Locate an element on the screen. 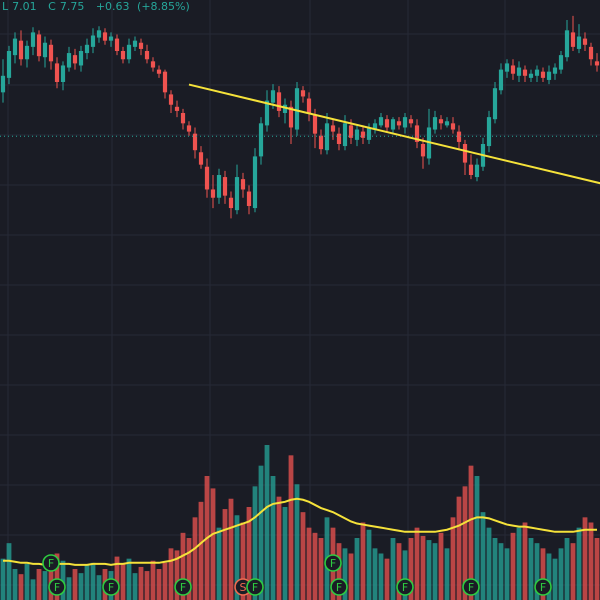 The image size is (600, 600). trendline is located at coordinates (394, 134).